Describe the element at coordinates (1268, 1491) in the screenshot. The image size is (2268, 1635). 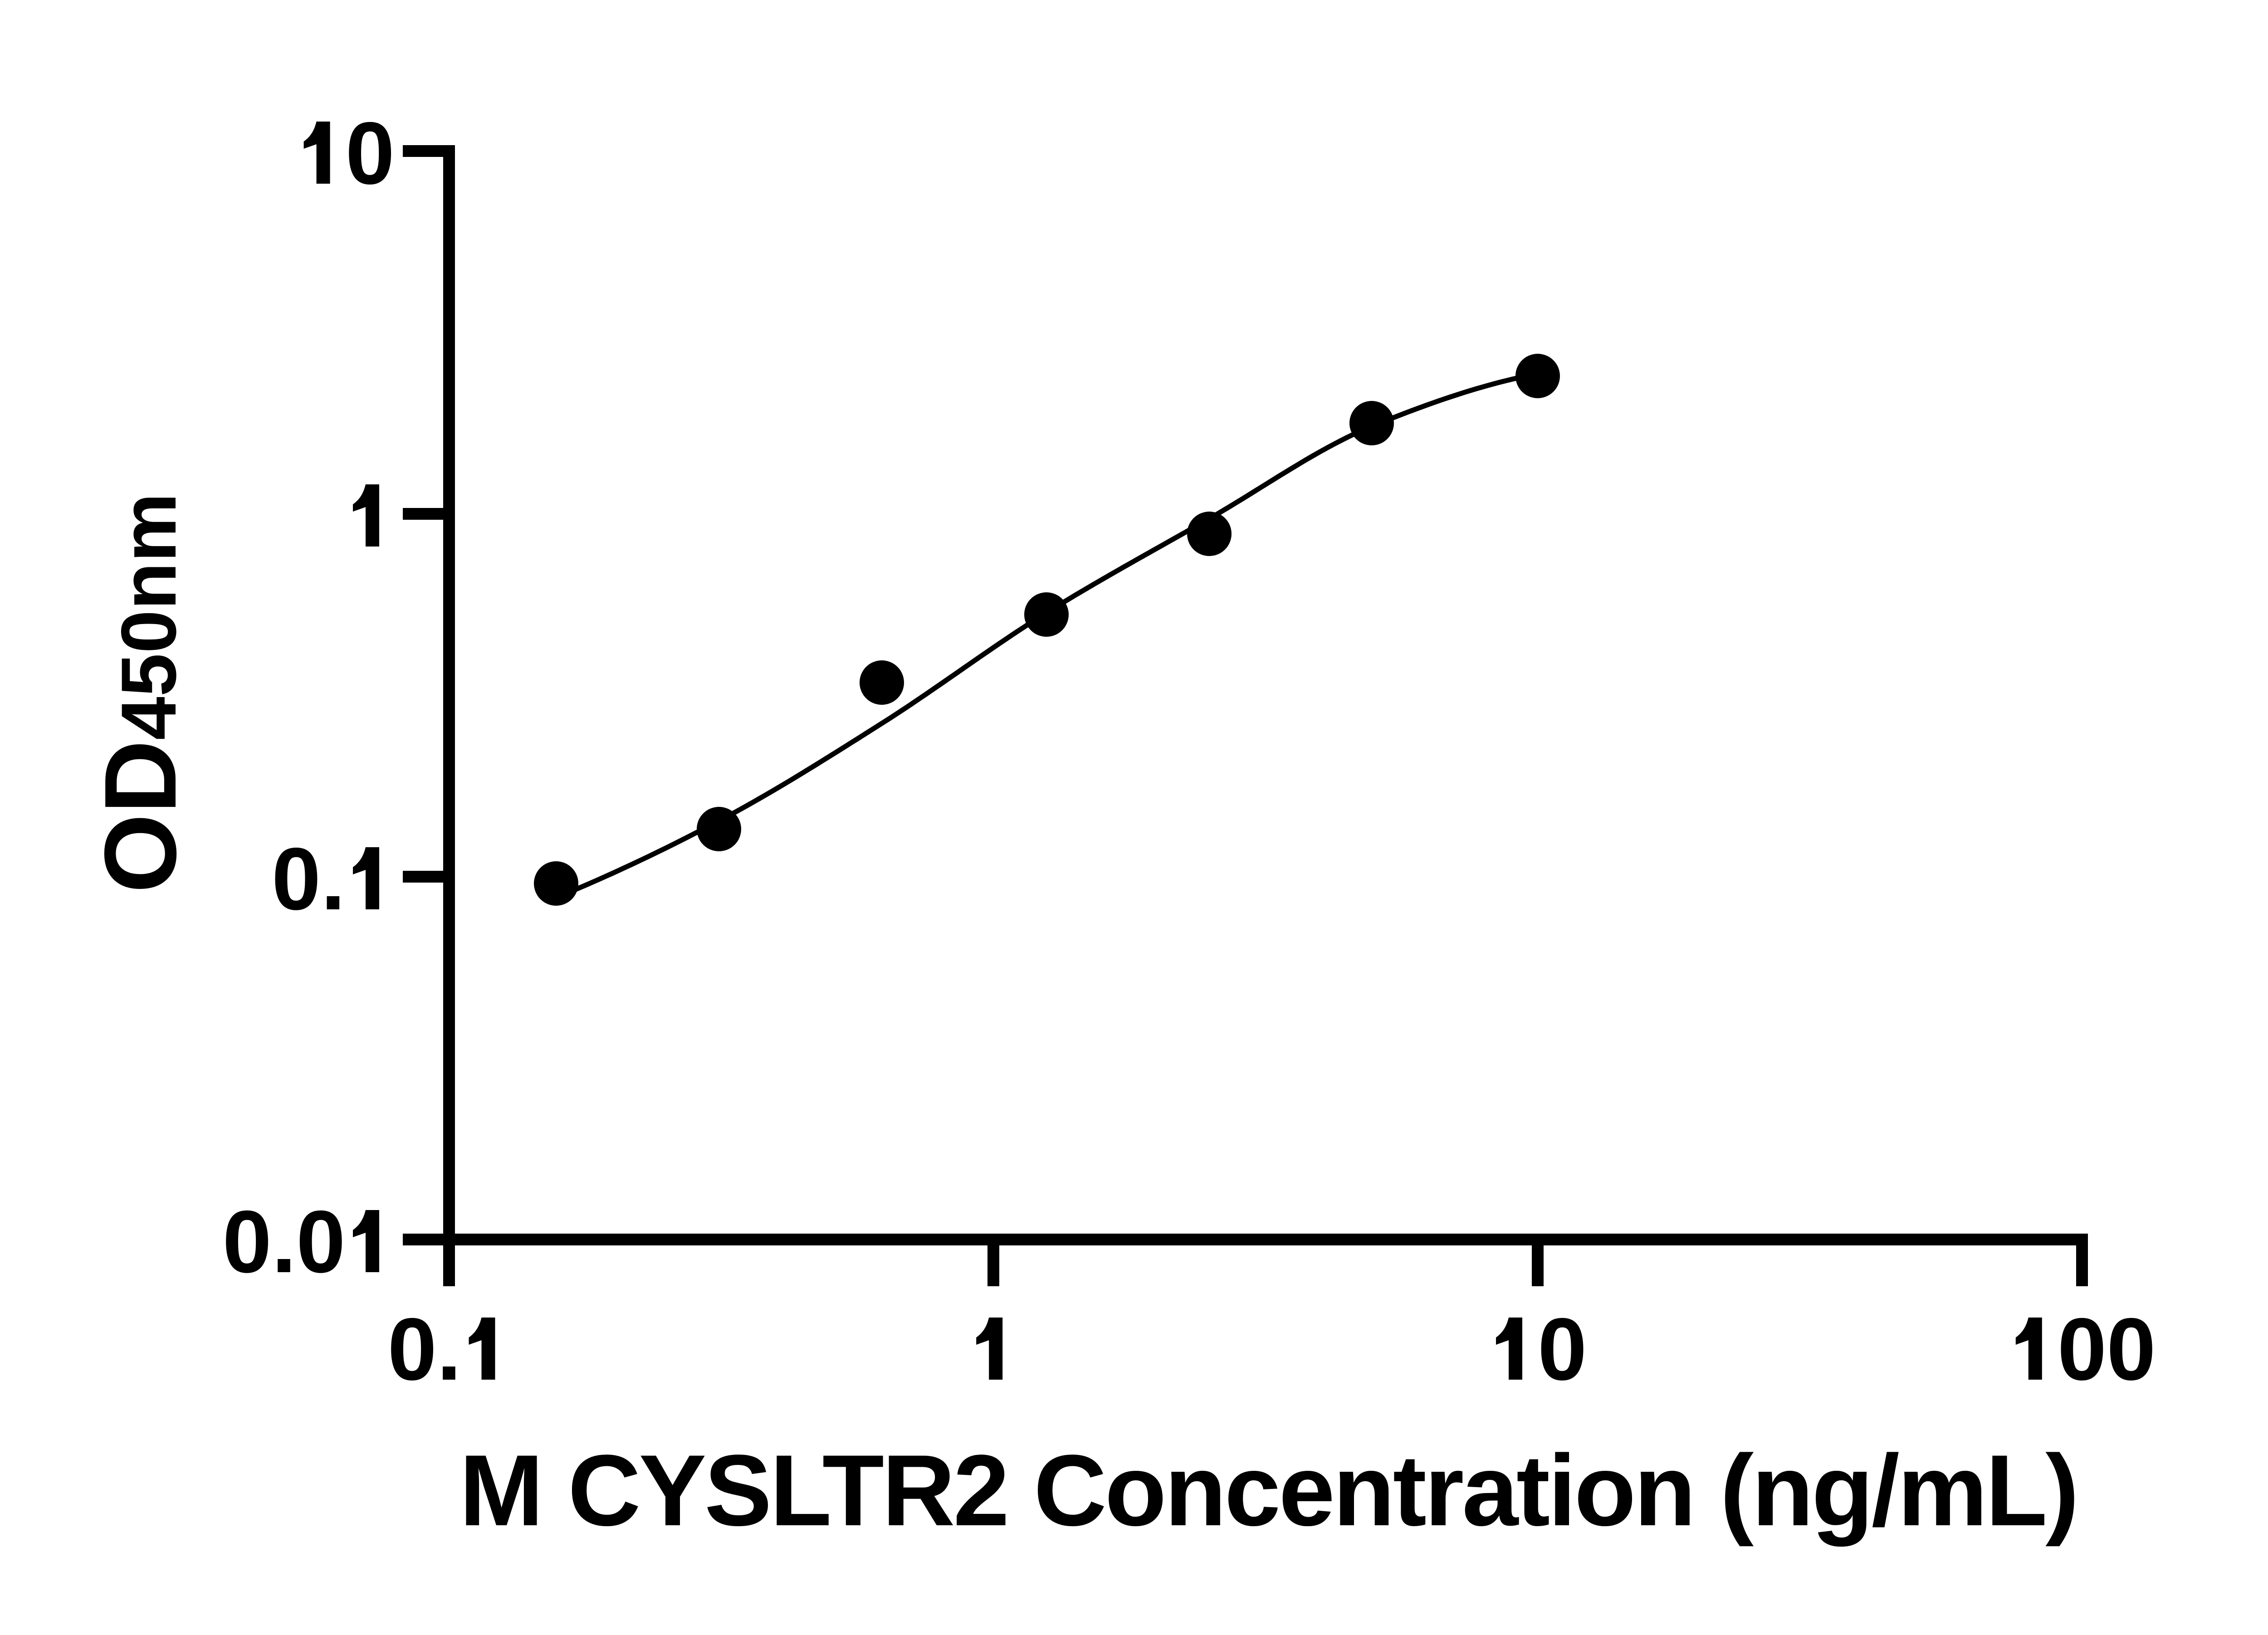
I see `svg-text:M CYSLTR2 Concentration (ng/mL: M CYSLTR2 Concentration (ng/mL)` at that location.